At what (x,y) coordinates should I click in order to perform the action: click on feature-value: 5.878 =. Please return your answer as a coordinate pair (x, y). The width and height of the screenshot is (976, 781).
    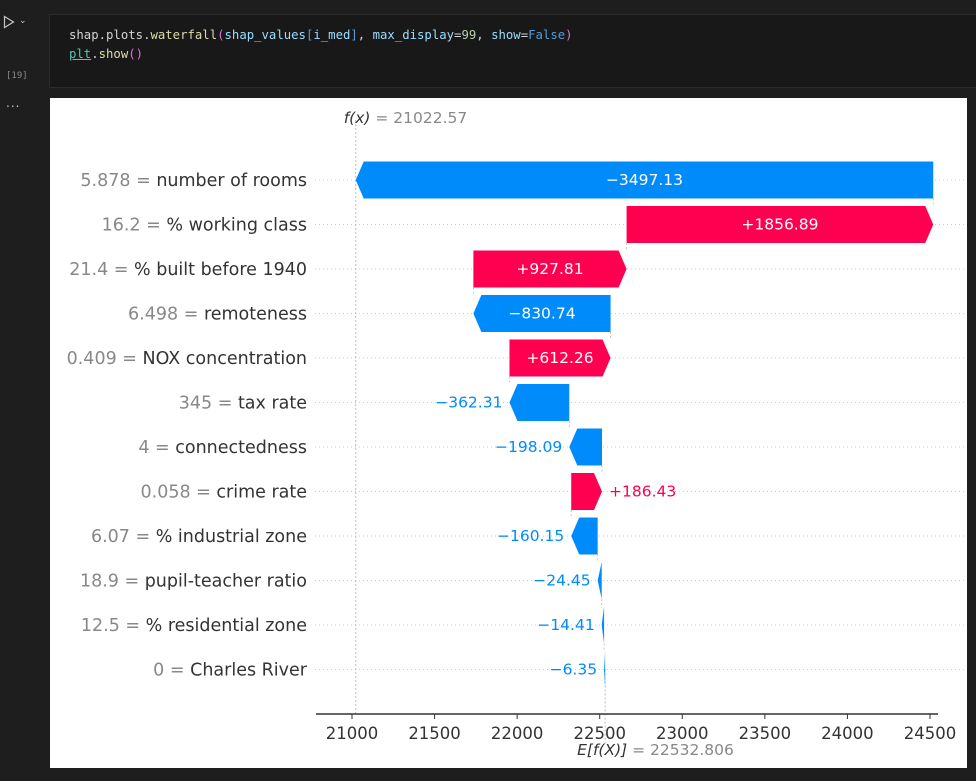
    Looking at the image, I should click on (118, 181).